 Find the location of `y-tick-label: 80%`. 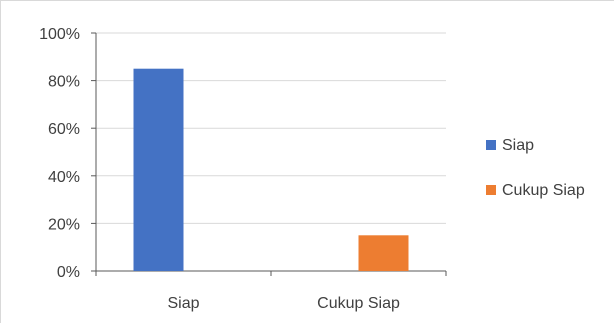

y-tick-label: 80% is located at coordinates (64, 82).